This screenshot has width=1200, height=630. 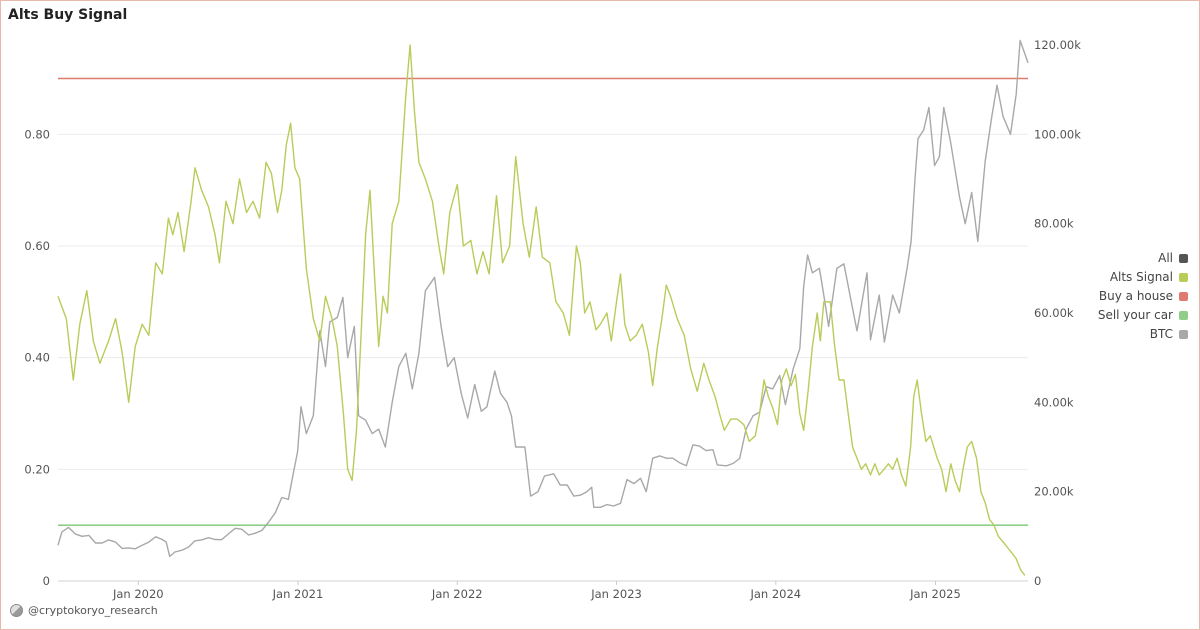 What do you see at coordinates (1135, 315) in the screenshot?
I see `legend-label: Sell your car` at bounding box center [1135, 315].